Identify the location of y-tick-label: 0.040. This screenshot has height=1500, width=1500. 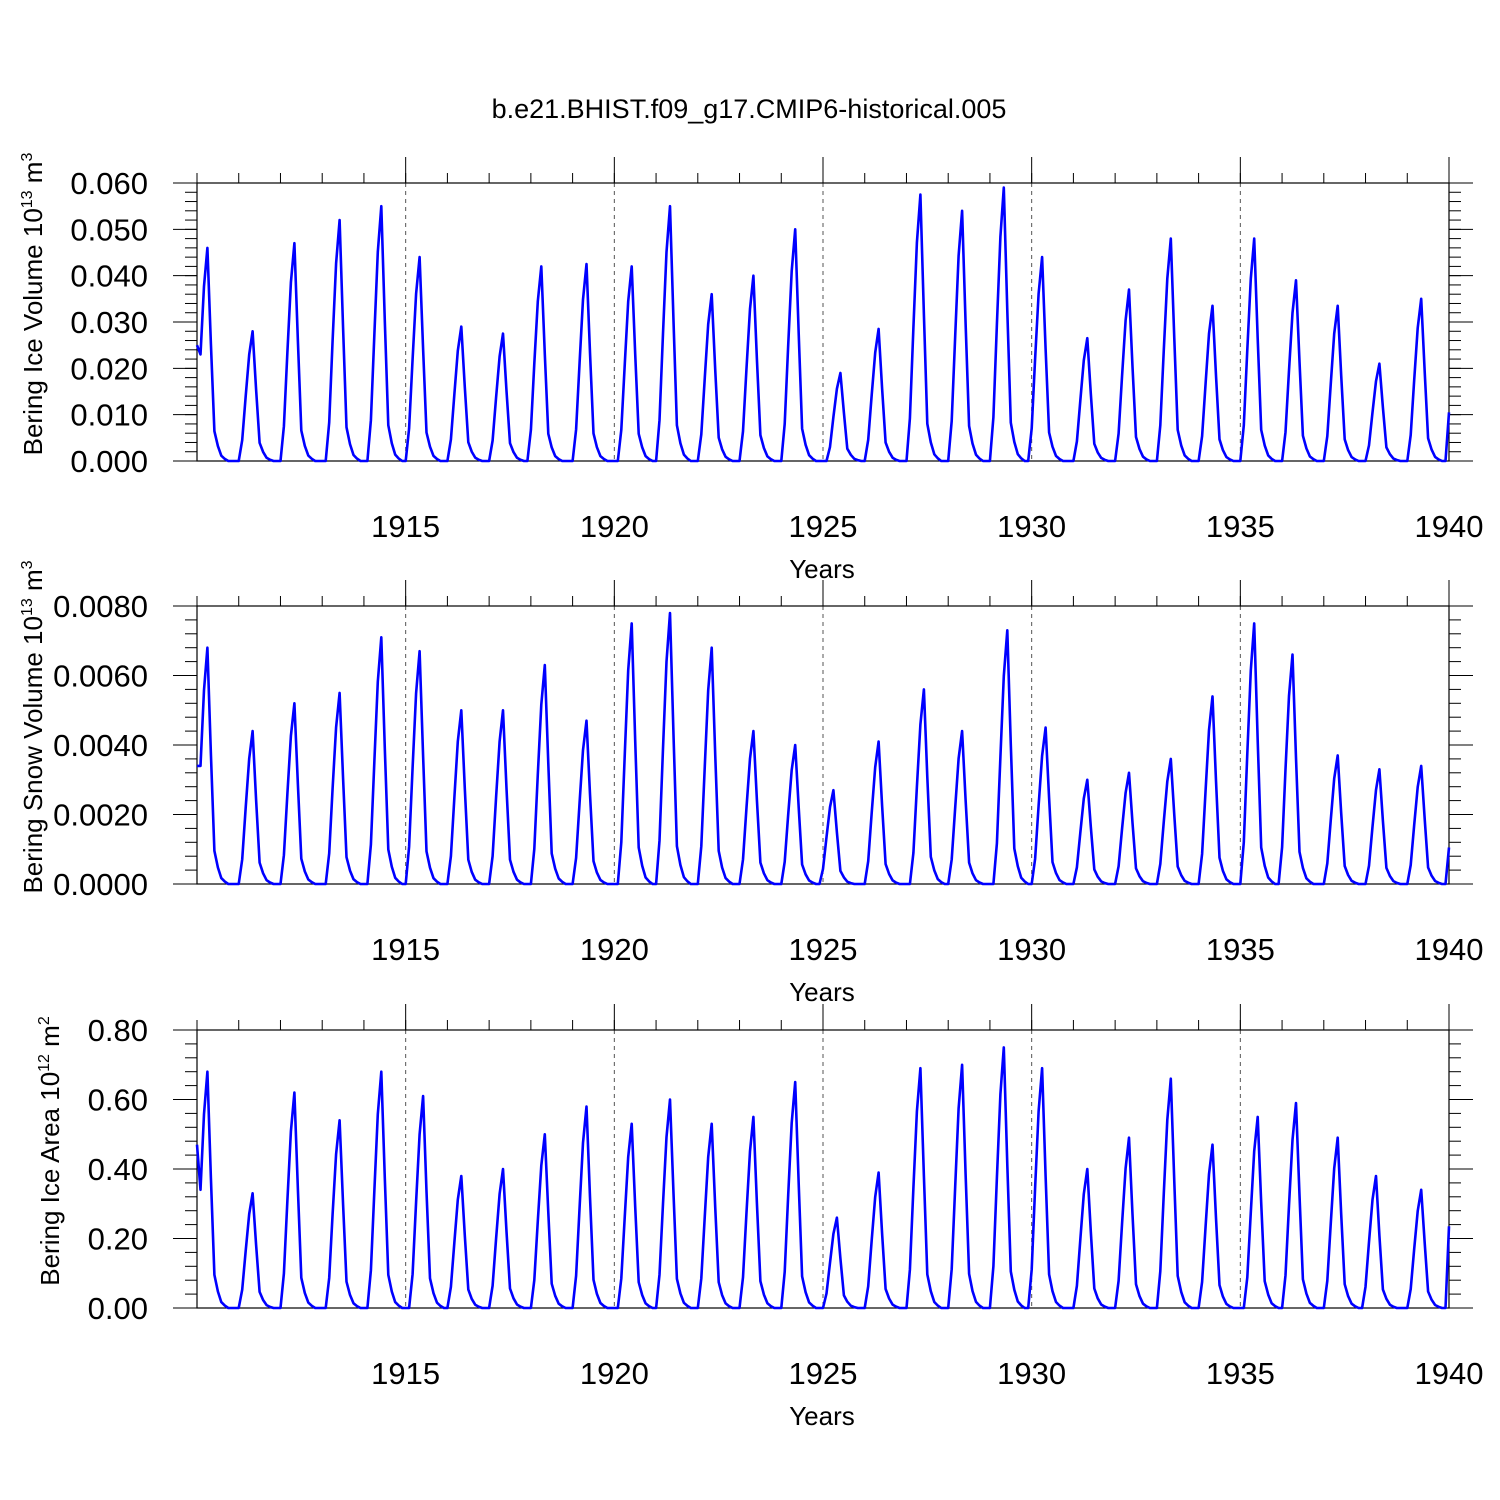
(109, 276).